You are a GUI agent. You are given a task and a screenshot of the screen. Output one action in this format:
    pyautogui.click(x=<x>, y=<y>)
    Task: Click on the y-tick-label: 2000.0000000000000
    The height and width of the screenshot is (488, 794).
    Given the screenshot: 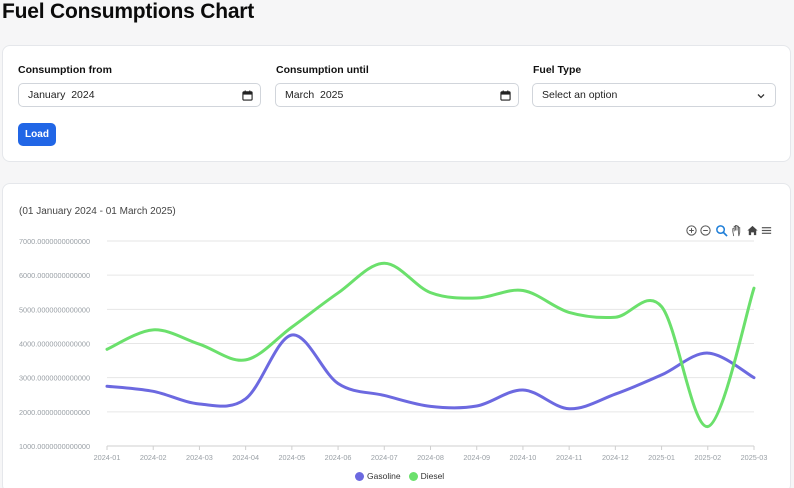 What is the action you would take?
    pyautogui.click(x=54, y=412)
    